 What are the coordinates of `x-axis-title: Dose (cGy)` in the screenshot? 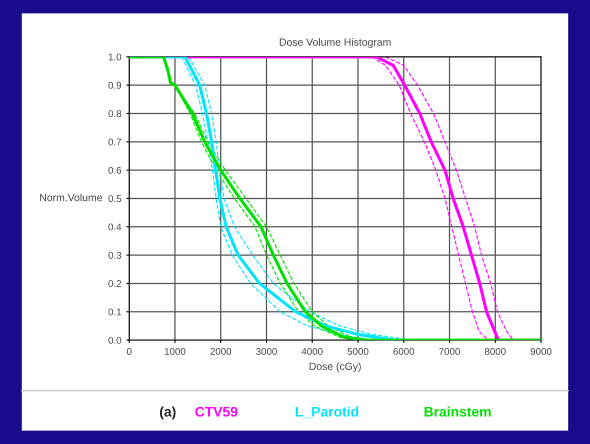 It's located at (335, 367).